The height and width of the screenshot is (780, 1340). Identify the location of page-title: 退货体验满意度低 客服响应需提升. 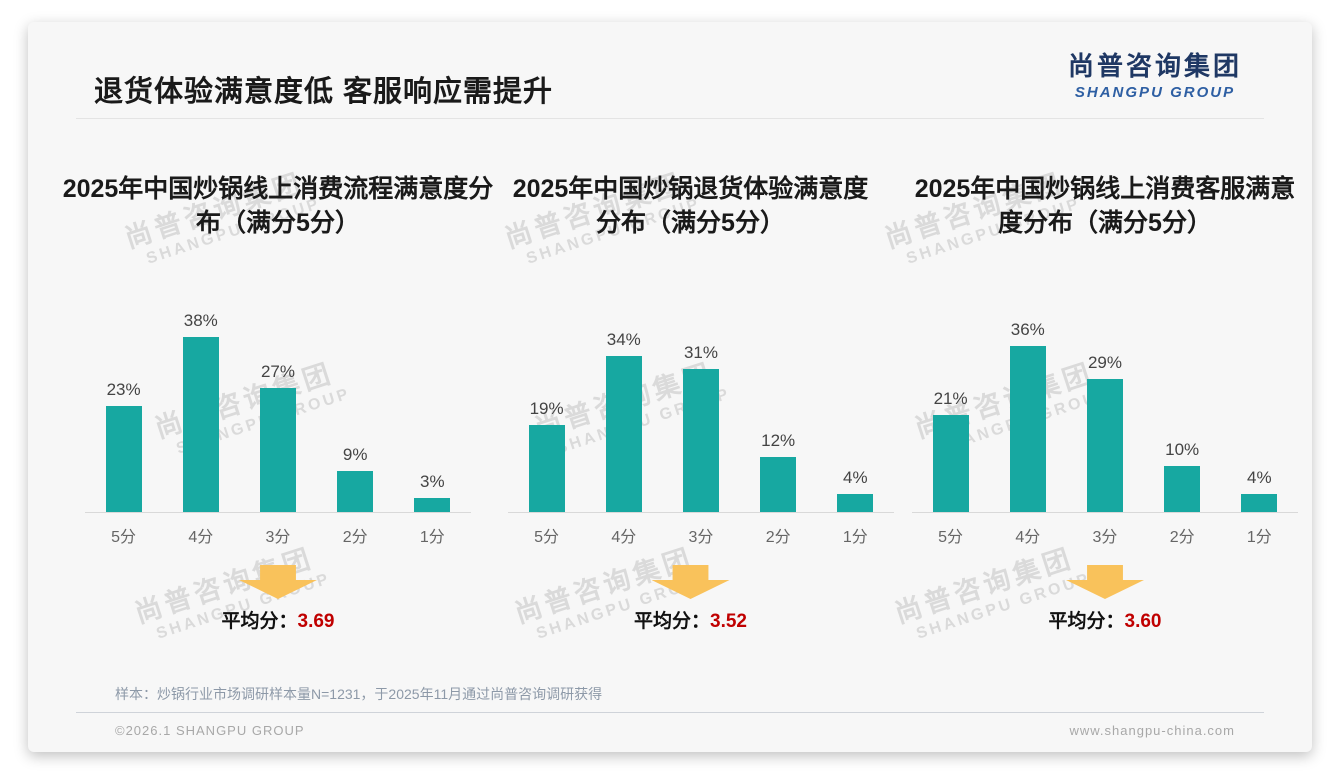
(324, 92).